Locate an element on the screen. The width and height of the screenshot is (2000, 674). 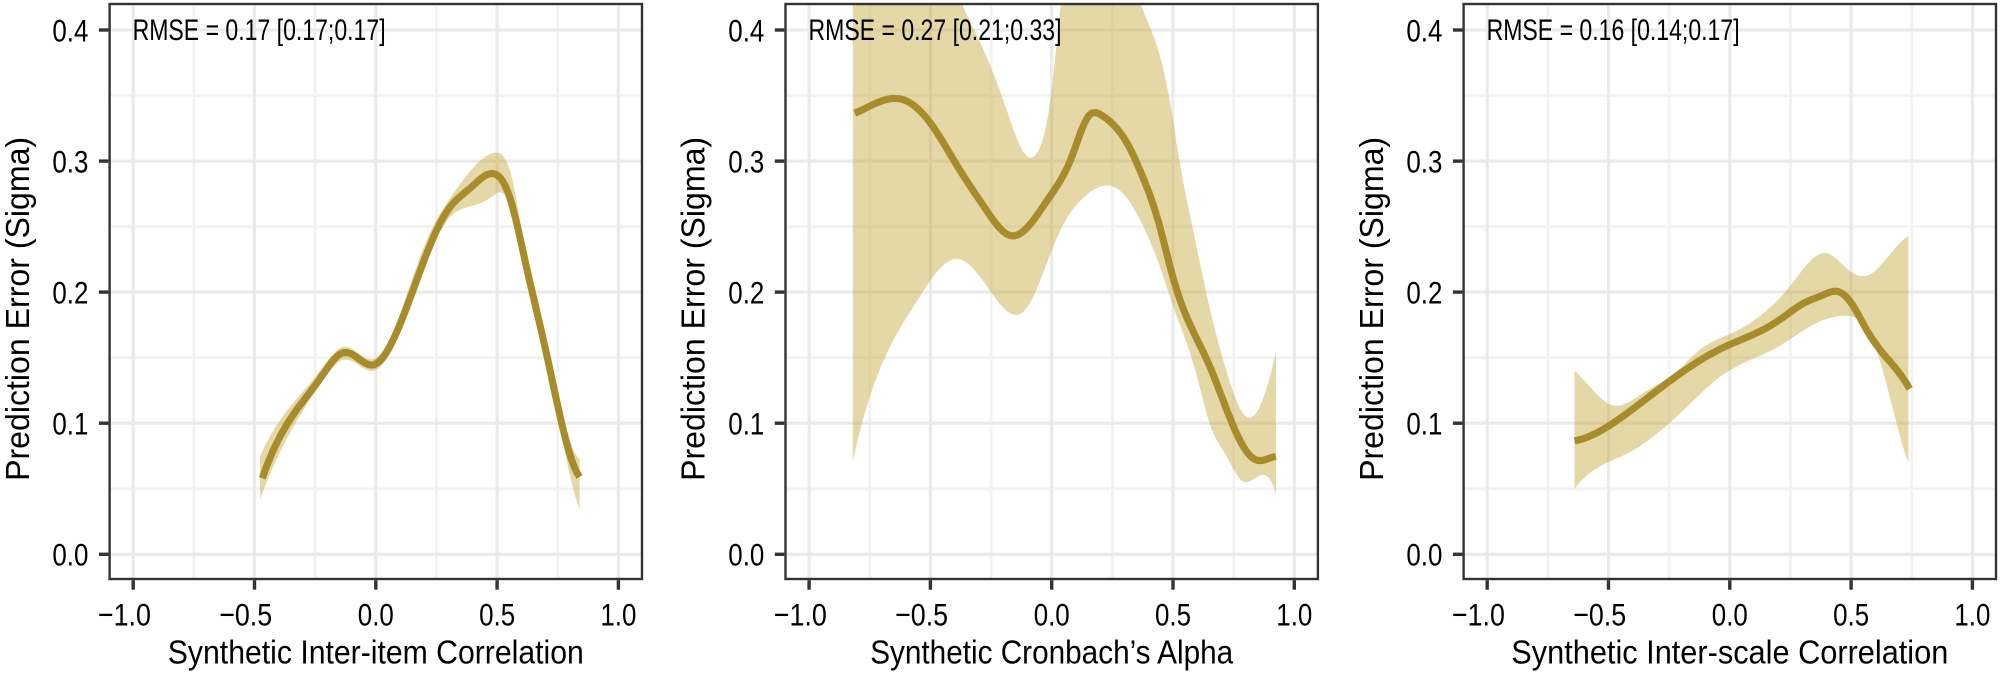
svg-text: RMSE = 0.16 [0.14;0.17] is located at coordinates (1613, 30).